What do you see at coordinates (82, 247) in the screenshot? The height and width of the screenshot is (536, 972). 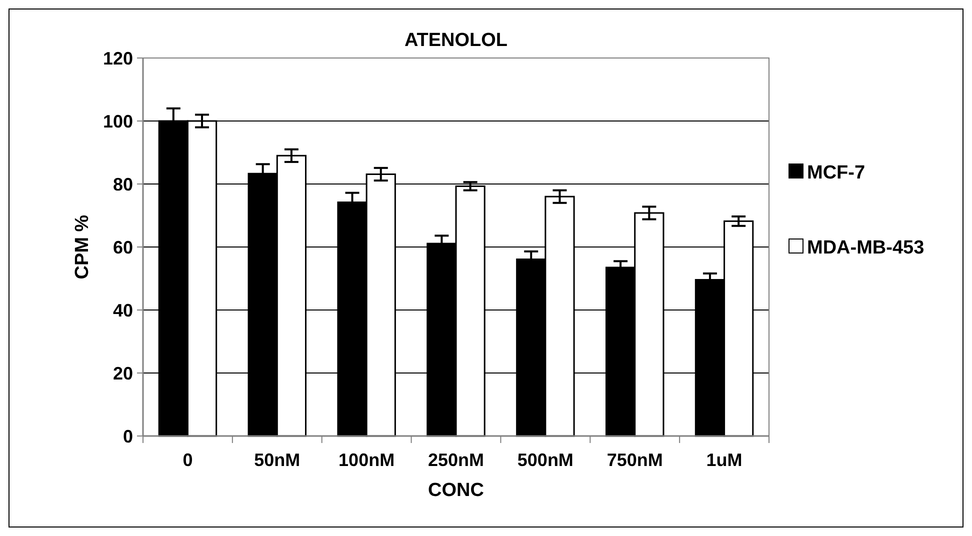 I see `y-axis-title: CPM %` at bounding box center [82, 247].